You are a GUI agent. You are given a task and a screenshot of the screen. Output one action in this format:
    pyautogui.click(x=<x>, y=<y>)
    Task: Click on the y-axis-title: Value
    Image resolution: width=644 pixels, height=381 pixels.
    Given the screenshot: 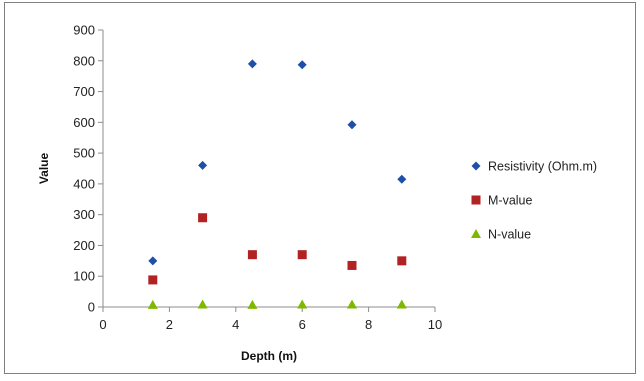 What is the action you would take?
    pyautogui.click(x=44, y=169)
    